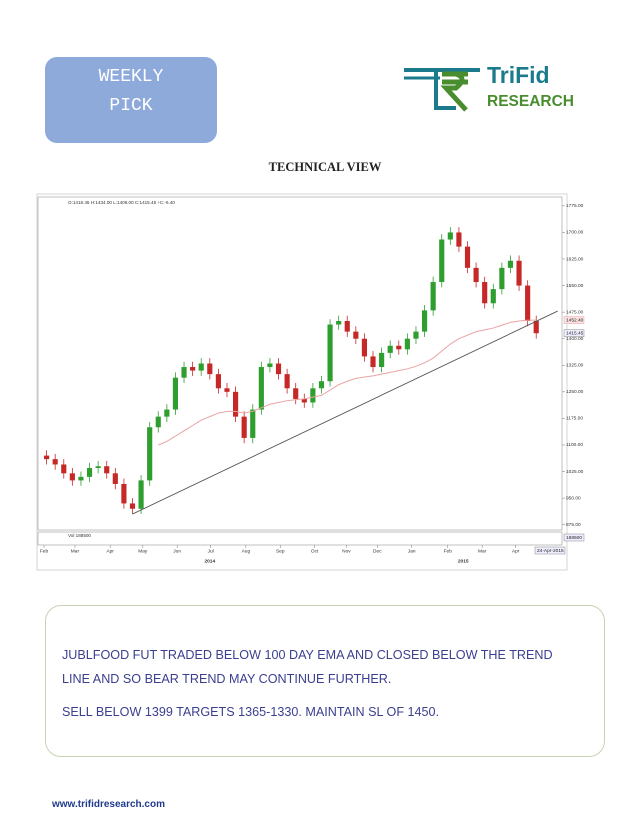 Image resolution: width=638 pixels, height=826 pixels. Describe the element at coordinates (575, 366) in the screenshot. I see `y-tick-label: 1325.00` at that location.